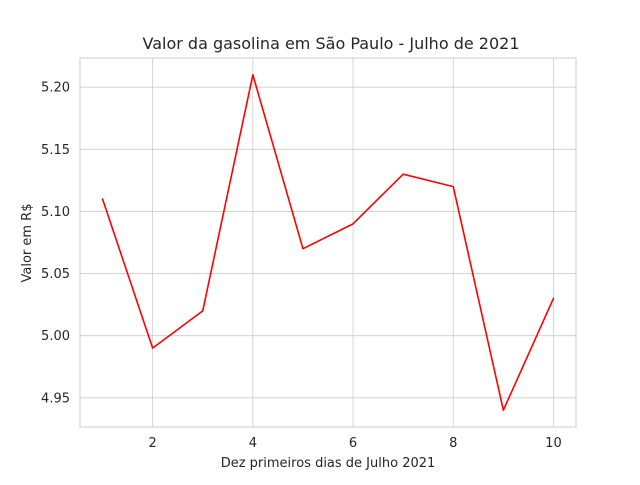 This screenshot has height=485, width=640. What do you see at coordinates (453, 443) in the screenshot?
I see `x-tick-label: 8` at bounding box center [453, 443].